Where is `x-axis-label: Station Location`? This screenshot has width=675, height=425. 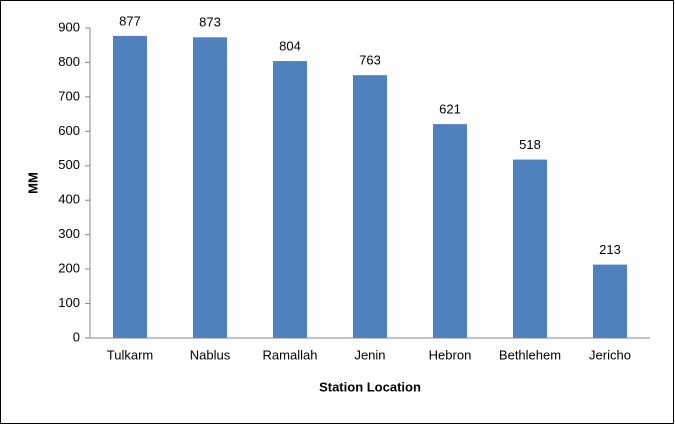
x-axis-label: Station Location is located at coordinates (370, 386).